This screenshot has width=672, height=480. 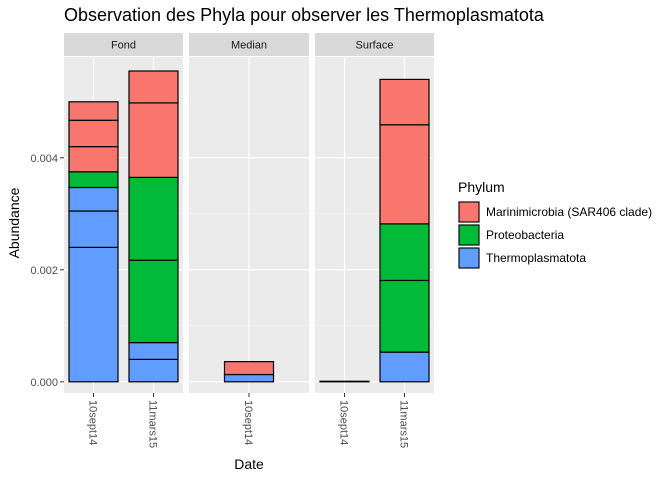 What do you see at coordinates (536, 258) in the screenshot?
I see `legend-label: Thermoplasmatota` at bounding box center [536, 258].